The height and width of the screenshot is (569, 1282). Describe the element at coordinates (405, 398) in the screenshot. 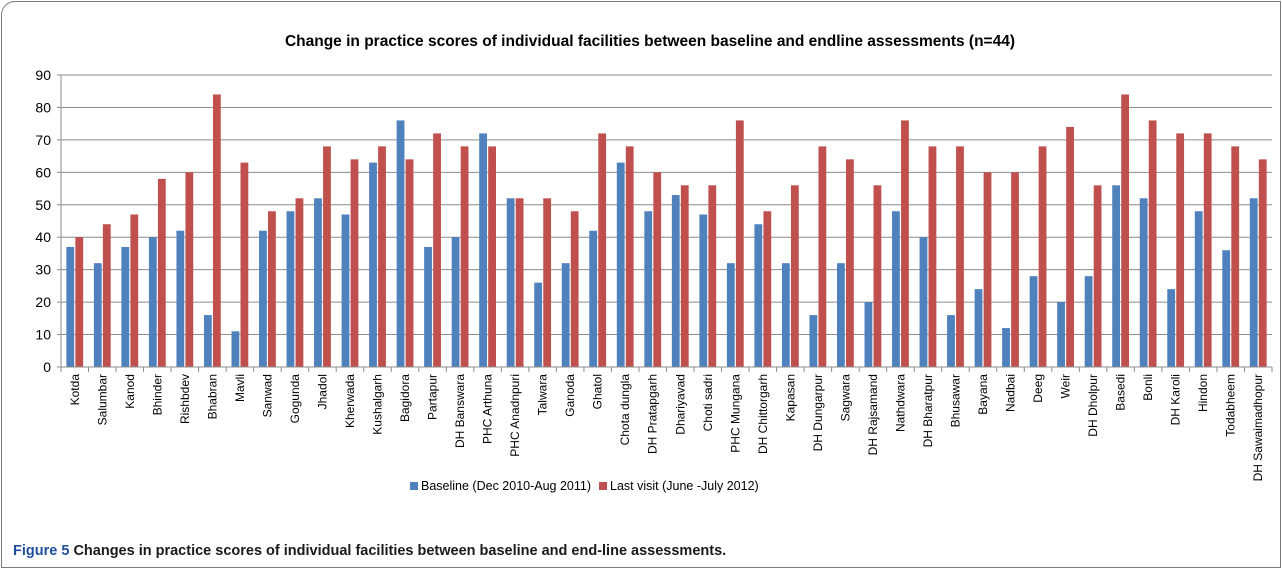

I see `x-tick-label: Bagidora` at that location.